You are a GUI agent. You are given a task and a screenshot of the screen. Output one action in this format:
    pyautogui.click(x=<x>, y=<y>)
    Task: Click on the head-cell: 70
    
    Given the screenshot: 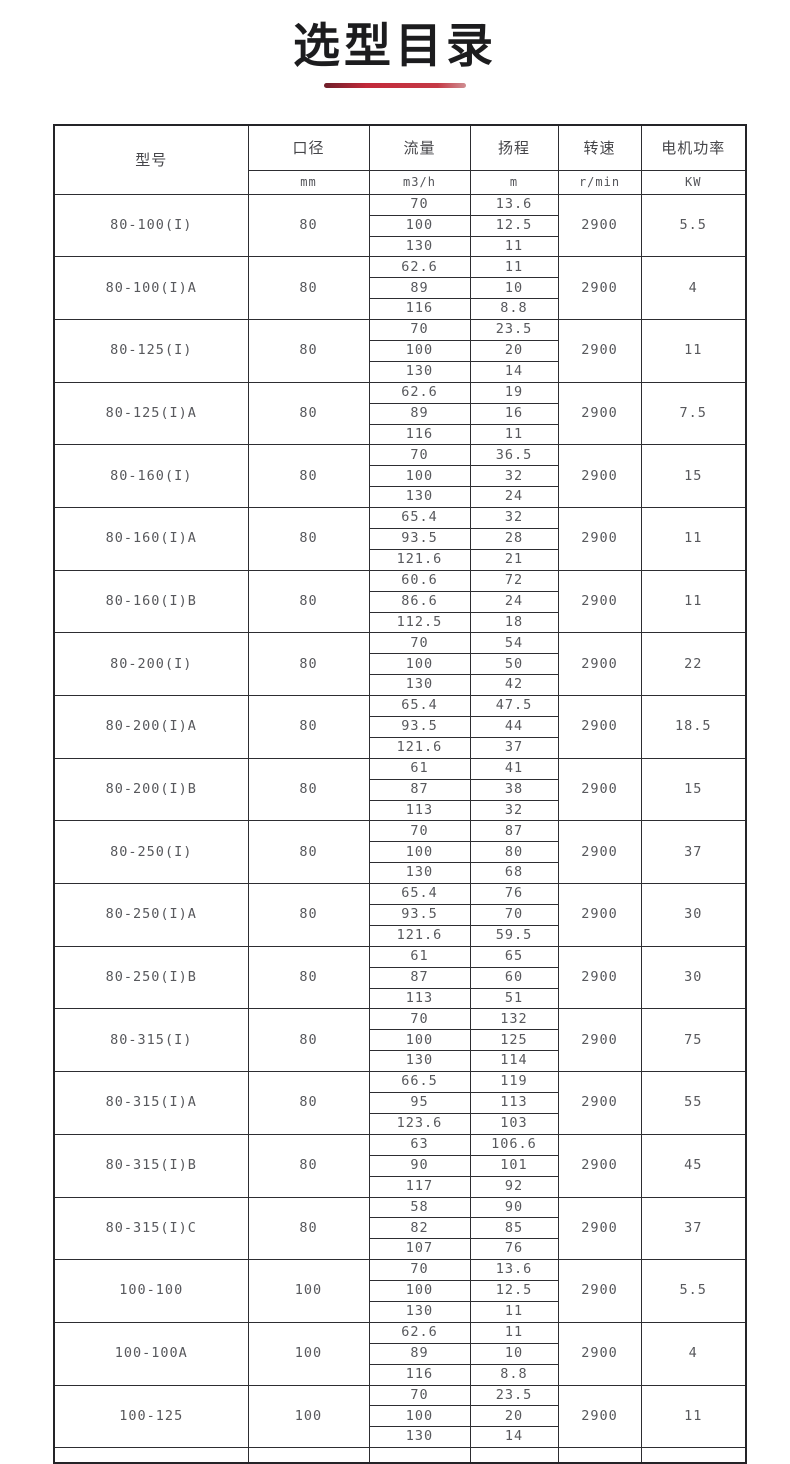 What is the action you would take?
    pyautogui.click(x=514, y=915)
    